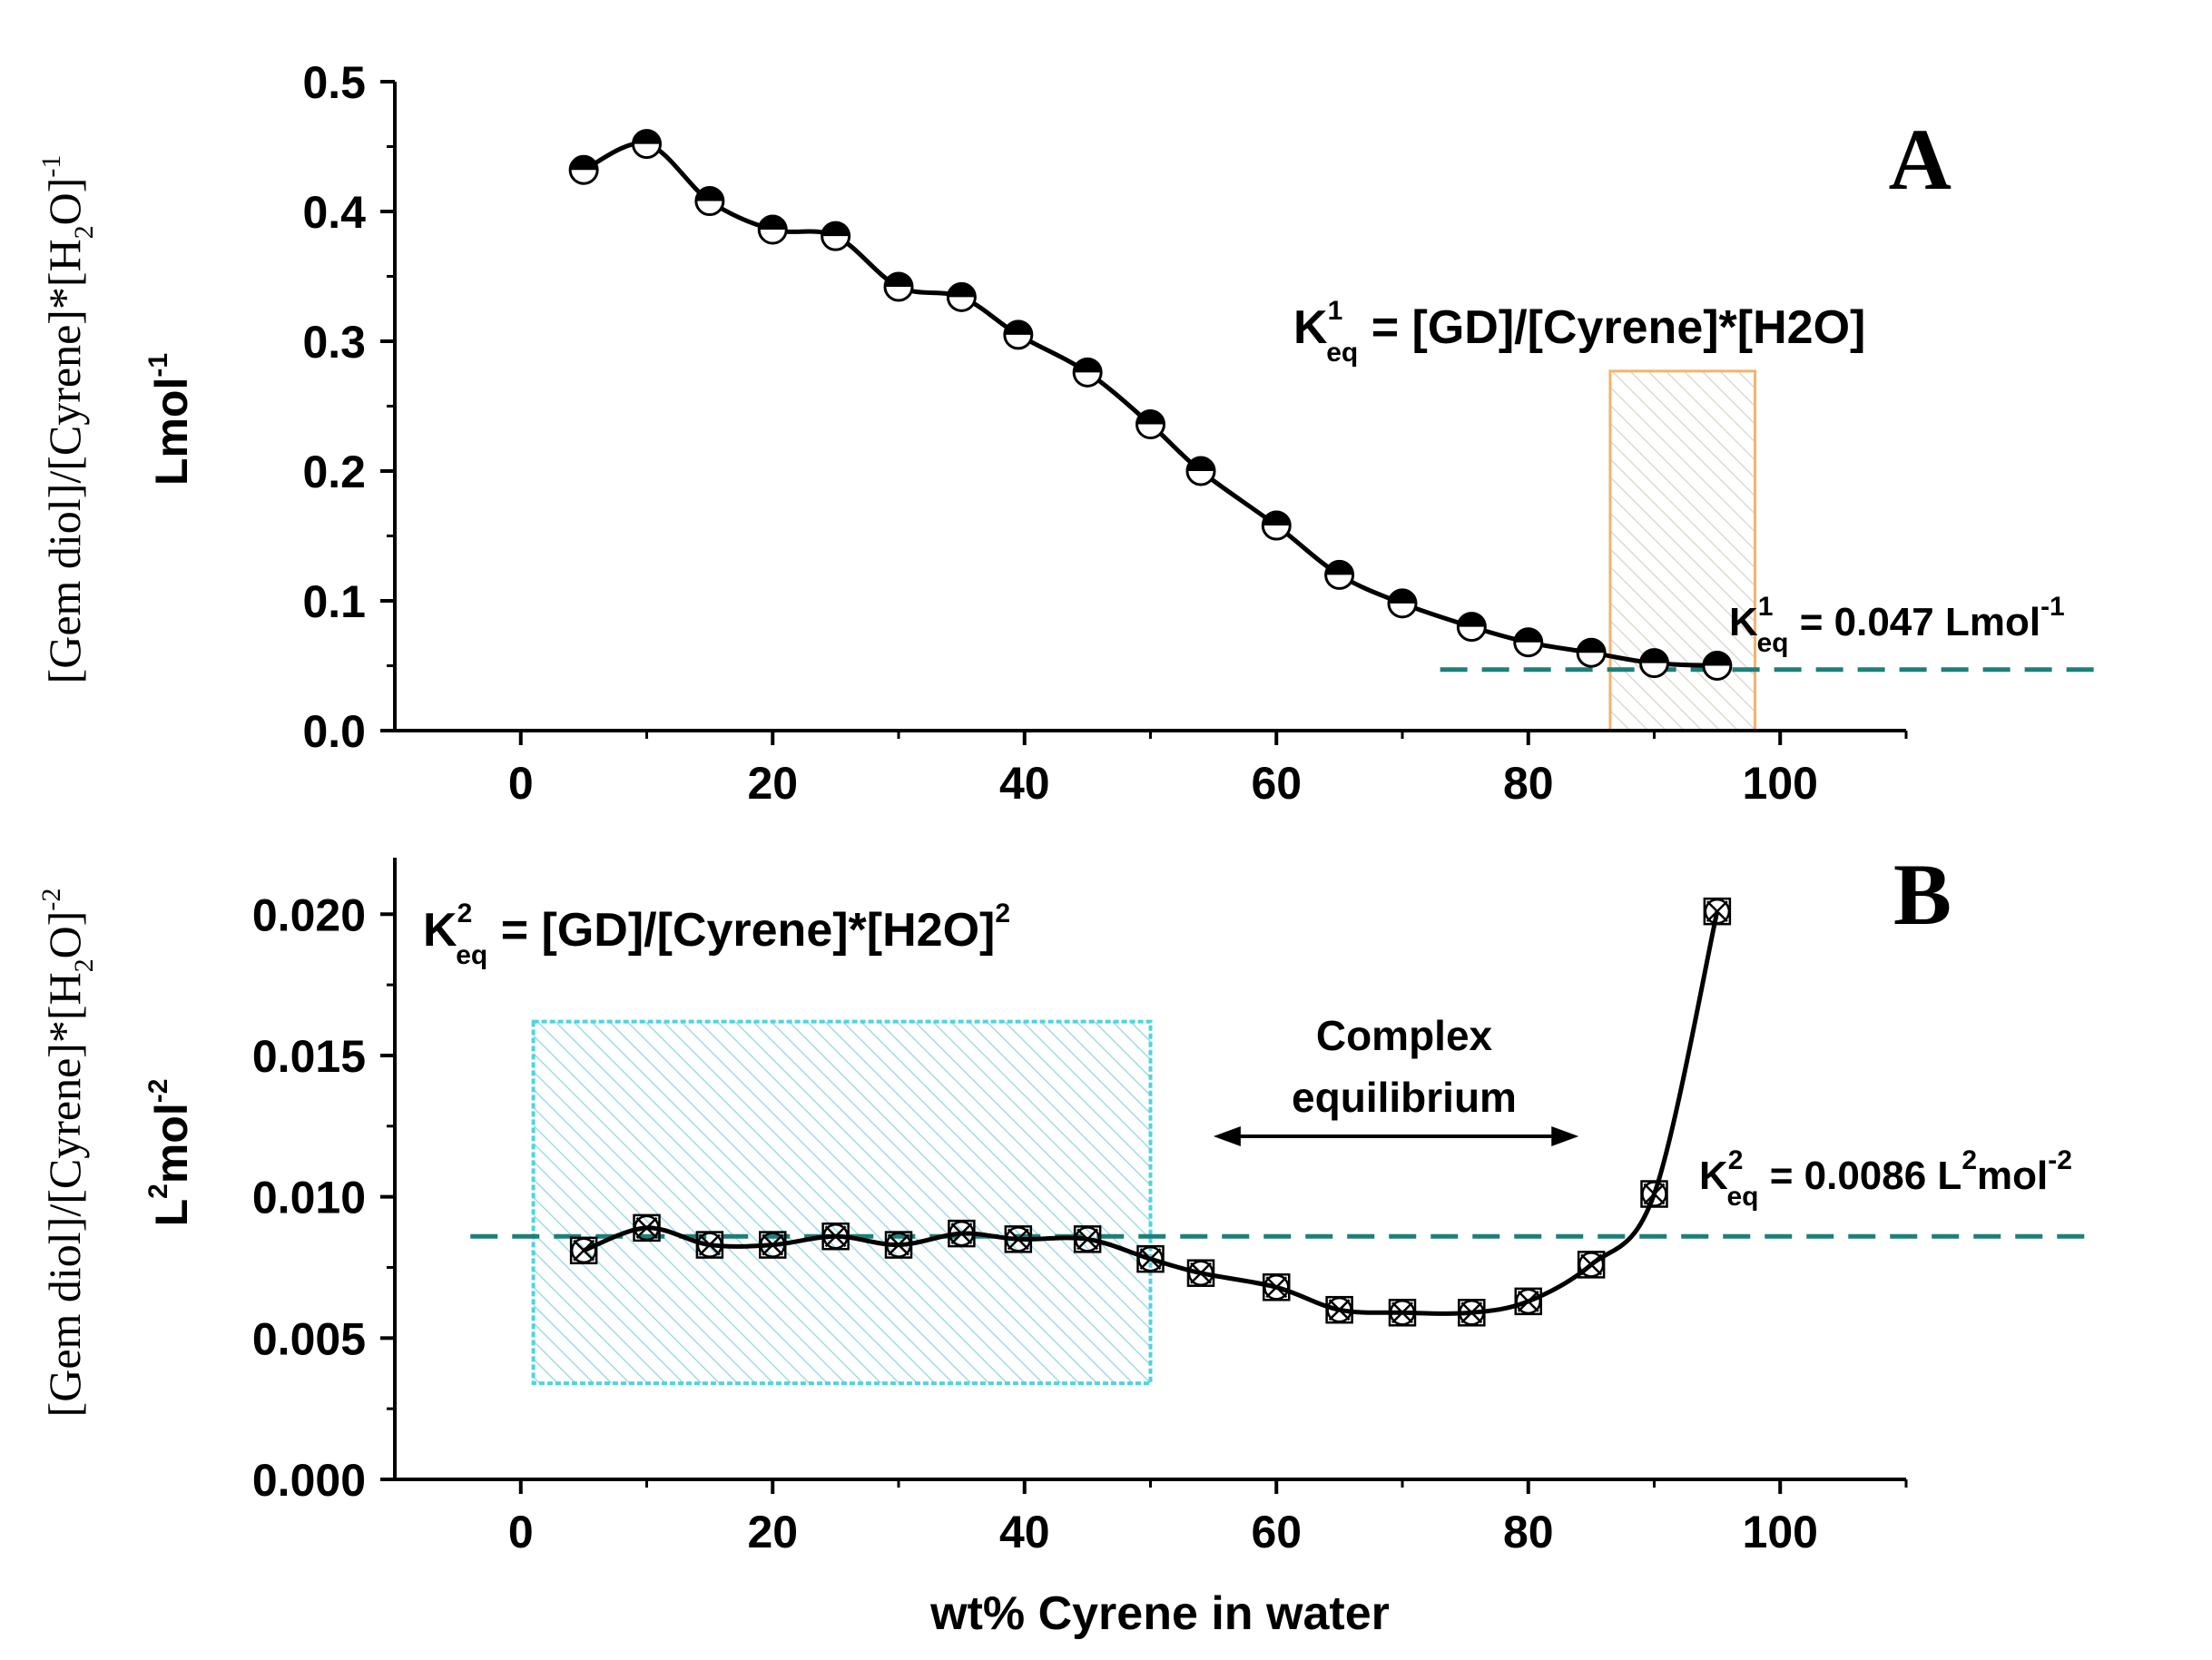 Image resolution: width=2212 pixels, height=1660 pixels. Describe the element at coordinates (334, 472) in the screenshot. I see `y-tick-label: 0.2` at that location.